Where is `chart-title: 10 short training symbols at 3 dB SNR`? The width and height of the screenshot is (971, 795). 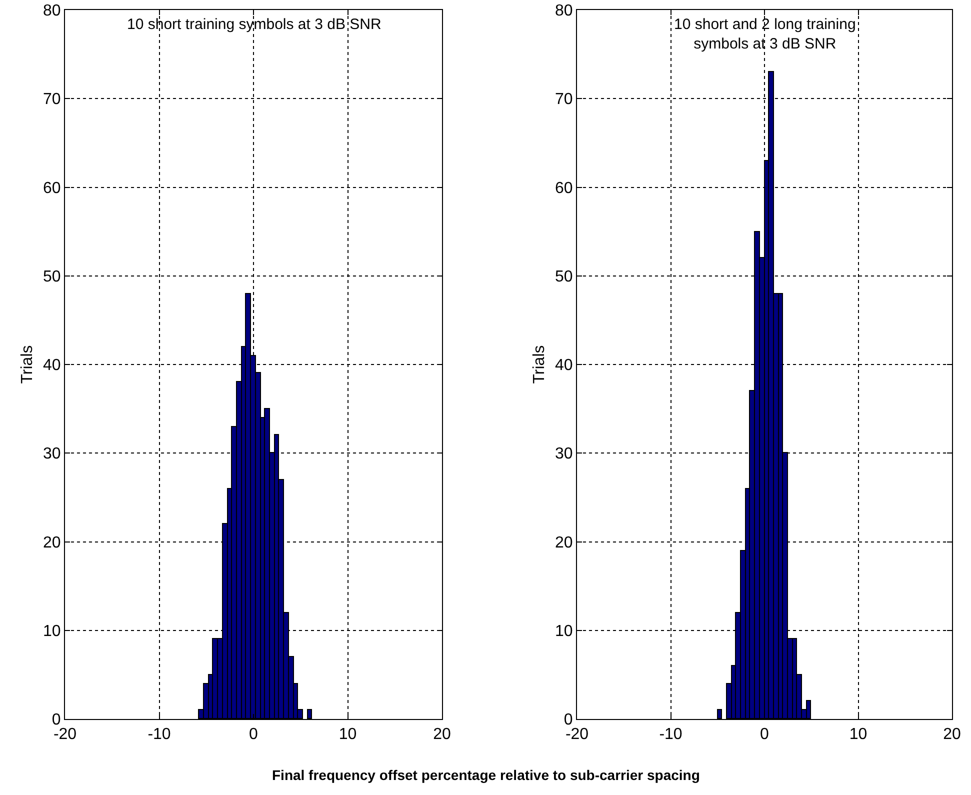 chart-title: 10 short training symbols at 3 dB SNR is located at coordinates (254, 24).